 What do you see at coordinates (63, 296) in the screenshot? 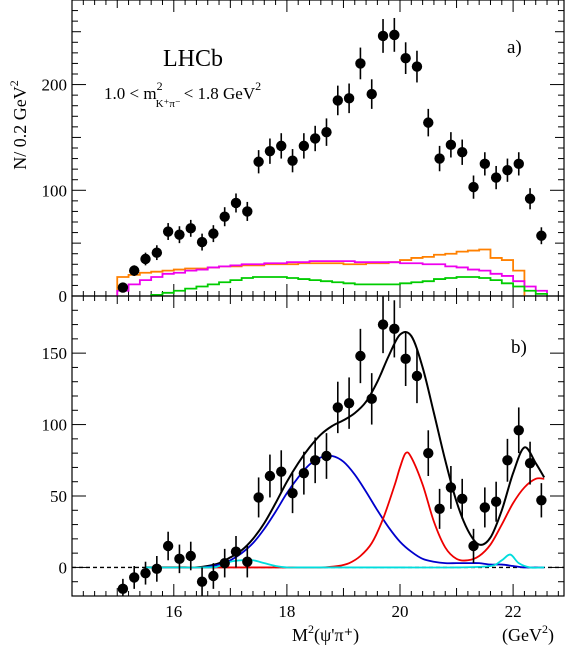
I see `y-tick-label: 0` at bounding box center [63, 296].